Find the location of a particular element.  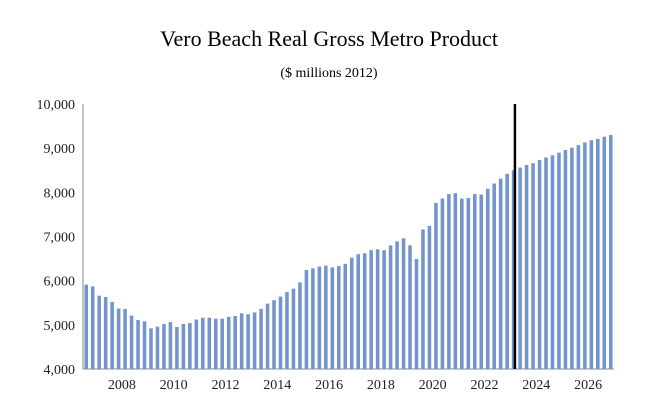

y-tick-label: 8,000 is located at coordinates (60, 193).